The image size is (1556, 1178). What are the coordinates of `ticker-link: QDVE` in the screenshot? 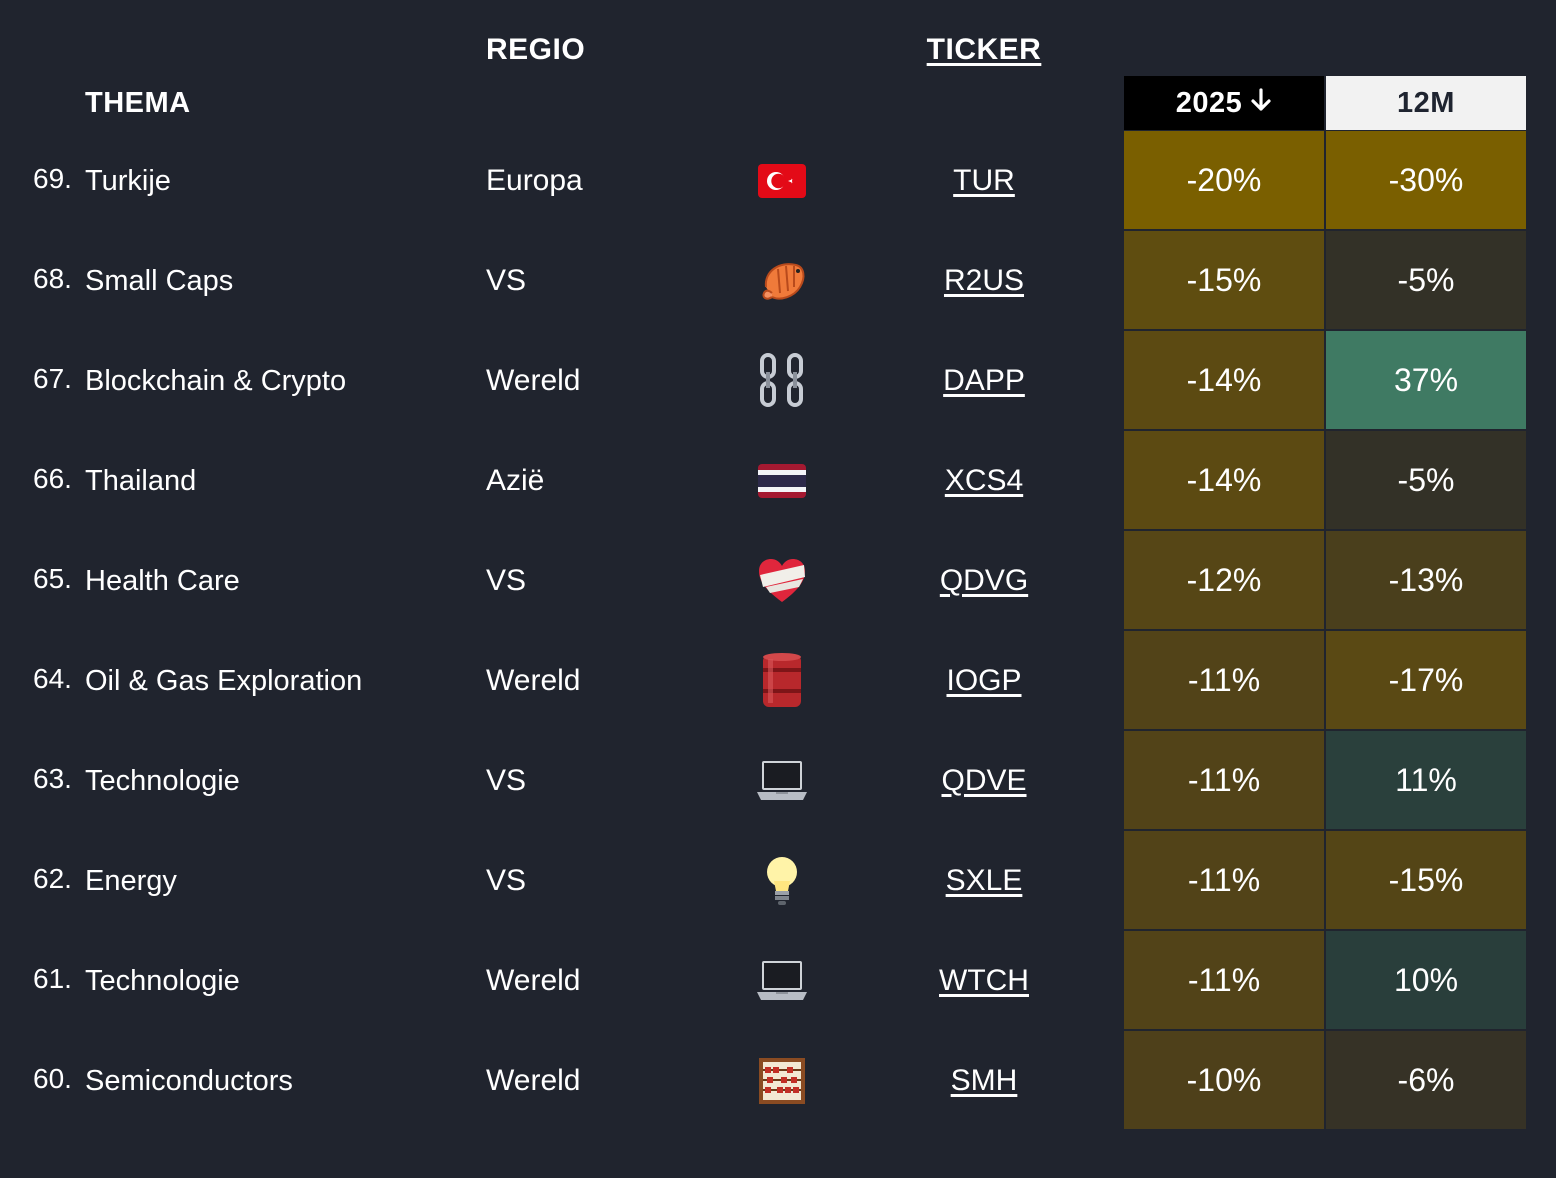 It's located at (984, 780).